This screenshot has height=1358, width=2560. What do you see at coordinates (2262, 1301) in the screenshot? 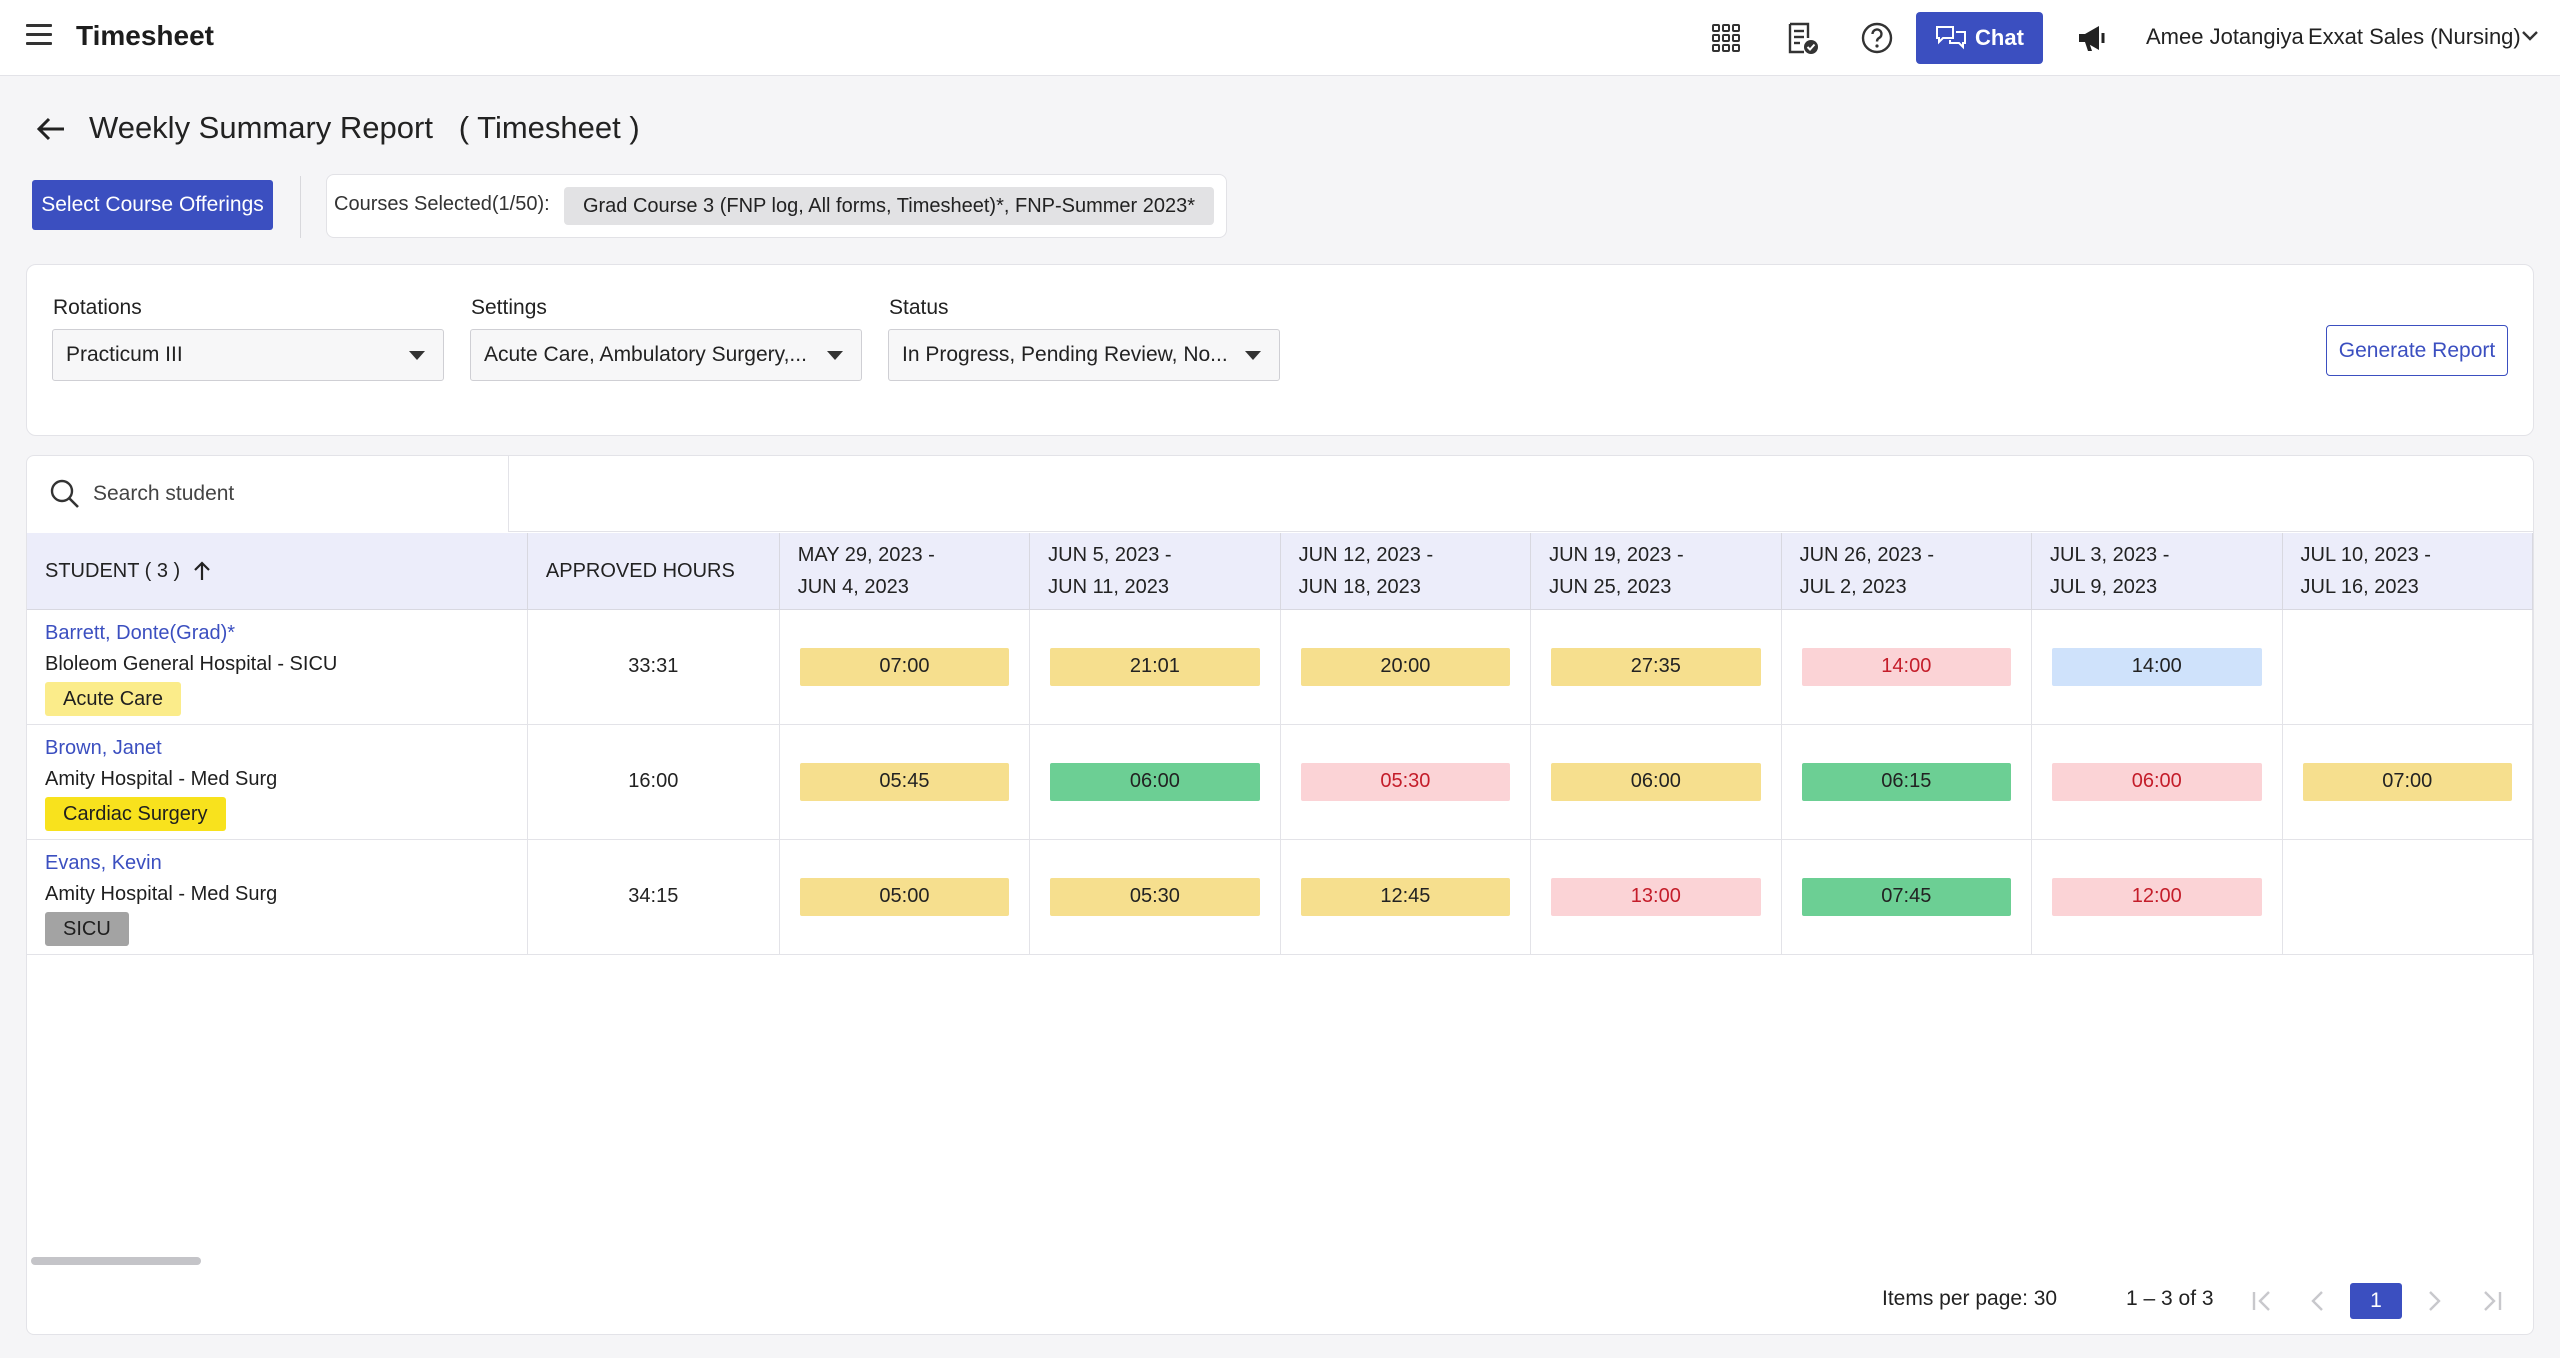
I see `first-page-icon` at bounding box center [2262, 1301].